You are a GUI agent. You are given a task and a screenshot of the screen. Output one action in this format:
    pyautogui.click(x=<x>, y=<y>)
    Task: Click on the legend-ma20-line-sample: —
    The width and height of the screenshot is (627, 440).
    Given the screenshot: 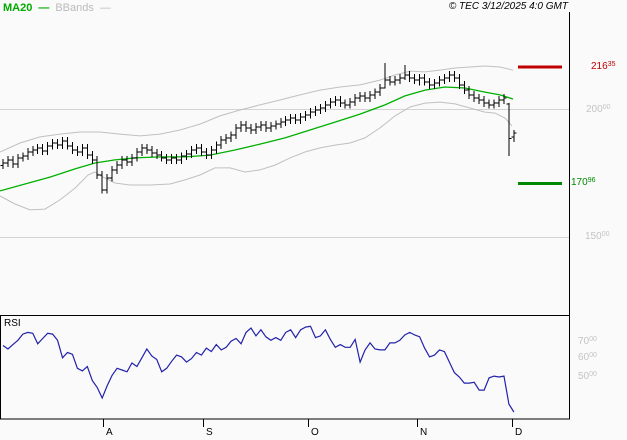 What is the action you would take?
    pyautogui.click(x=44, y=8)
    